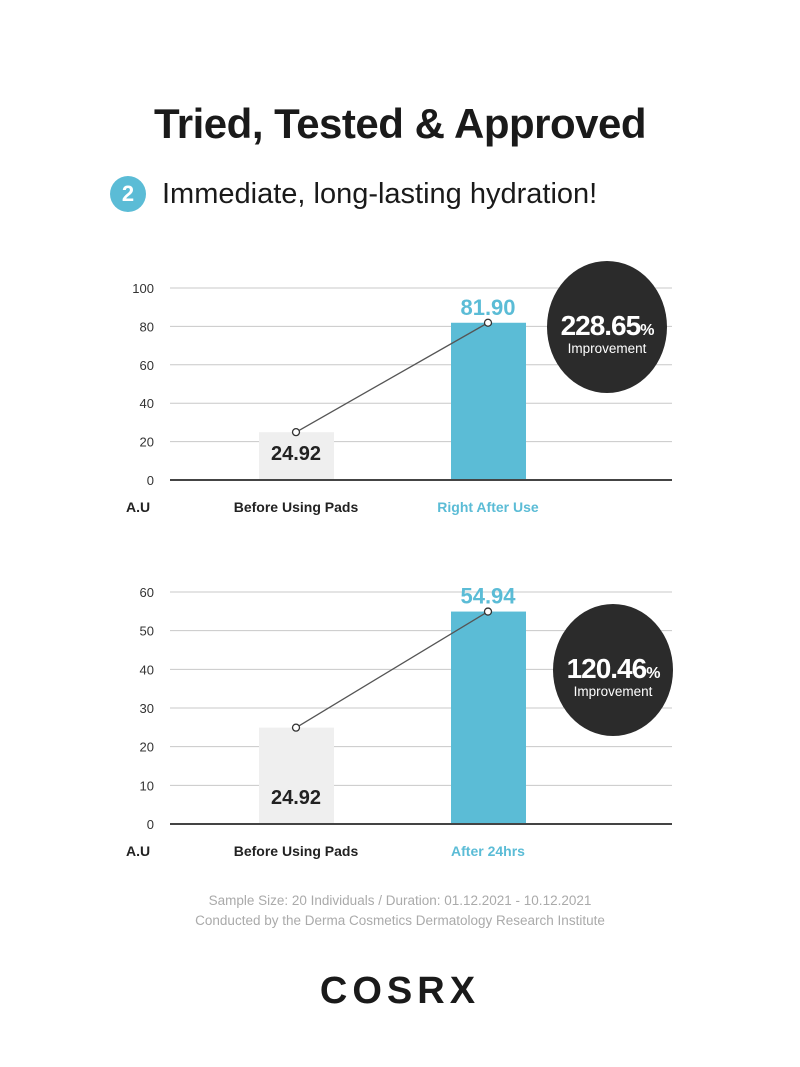 This screenshot has height=1067, width=800. Describe the element at coordinates (400, 123) in the screenshot. I see `page-title: Tried, Tested & Approved` at that location.